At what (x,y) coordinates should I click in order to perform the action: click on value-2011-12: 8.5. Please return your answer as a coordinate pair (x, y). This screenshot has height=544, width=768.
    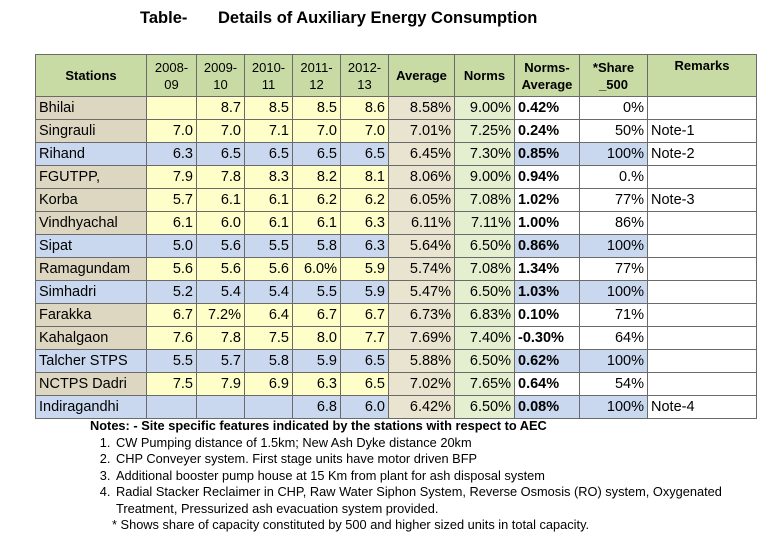
    Looking at the image, I should click on (316, 108).